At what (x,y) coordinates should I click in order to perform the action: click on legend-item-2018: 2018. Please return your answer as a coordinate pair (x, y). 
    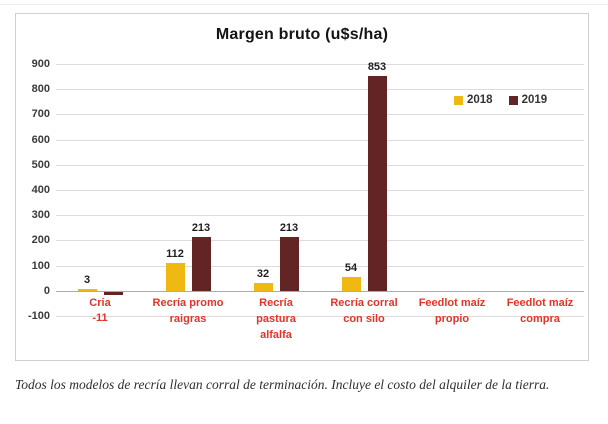
    Looking at the image, I should click on (473, 100).